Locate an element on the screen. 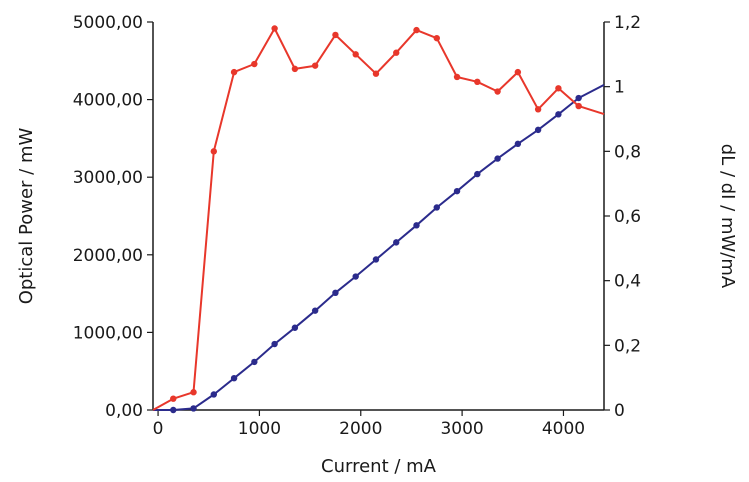  y-left-tick-label: 4000,00 is located at coordinates (108, 101).